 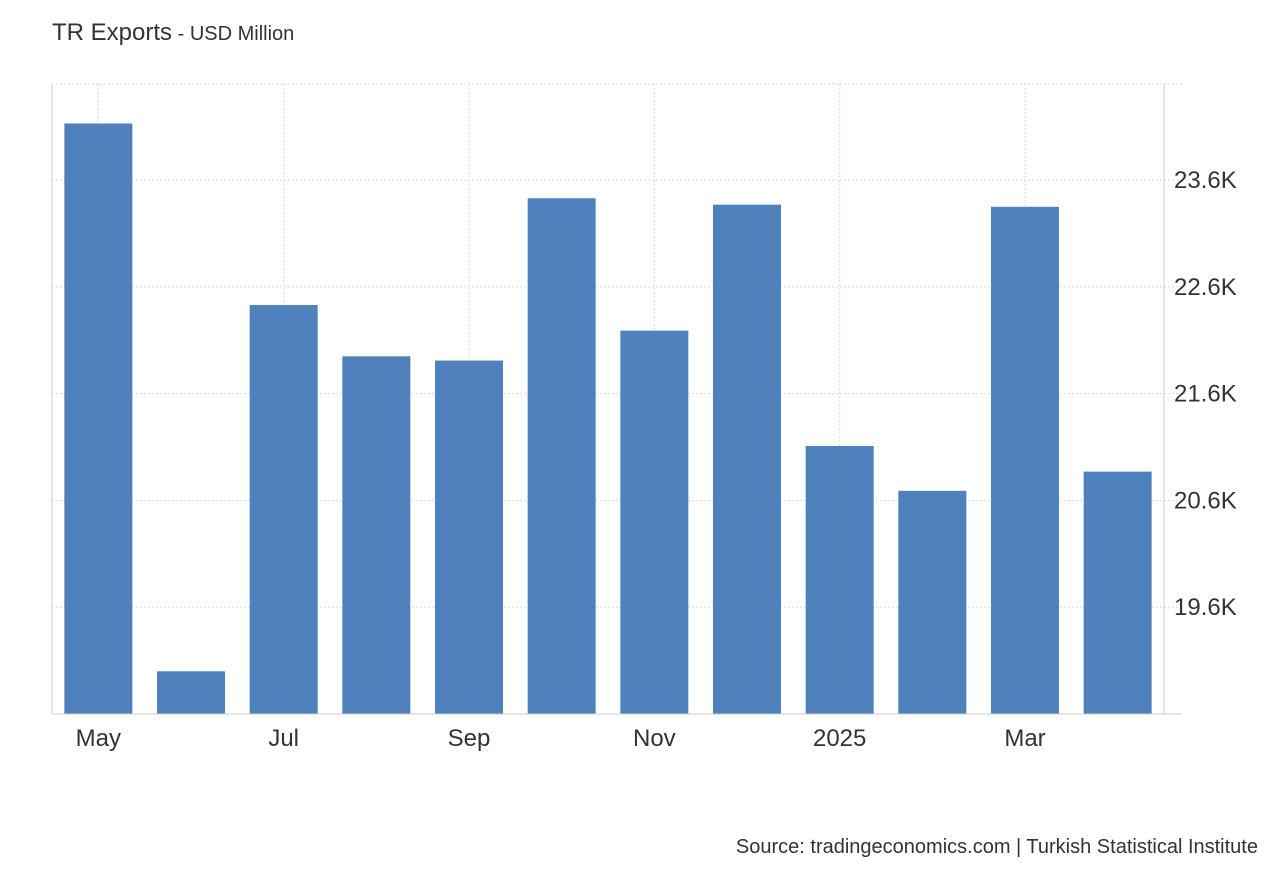 I want to click on bar-feb, so click(x=932, y=602).